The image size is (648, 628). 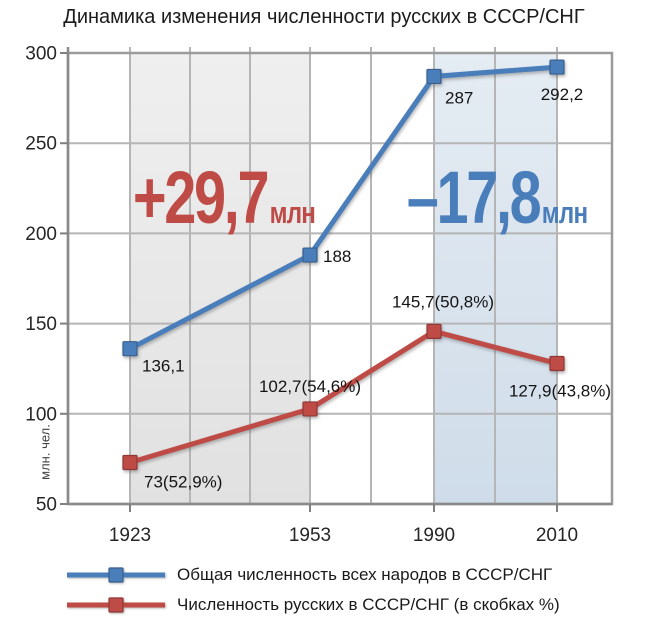 What do you see at coordinates (459, 97) in the screenshot?
I see `data-point-label: 287` at bounding box center [459, 97].